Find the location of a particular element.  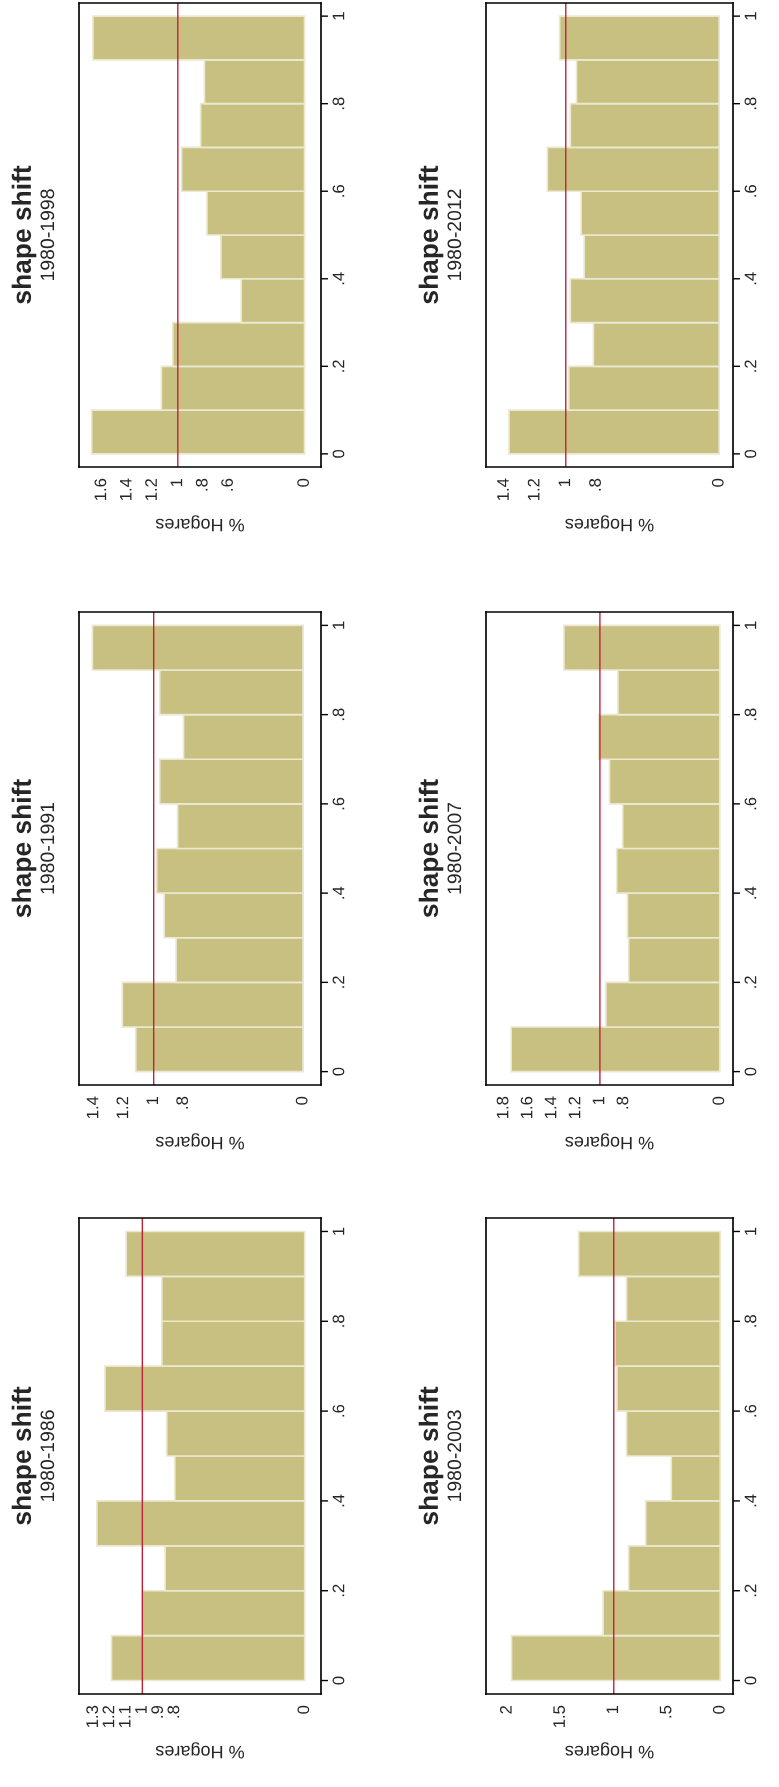

x-tick-label: 1.1 is located at coordinates (124, 1716).